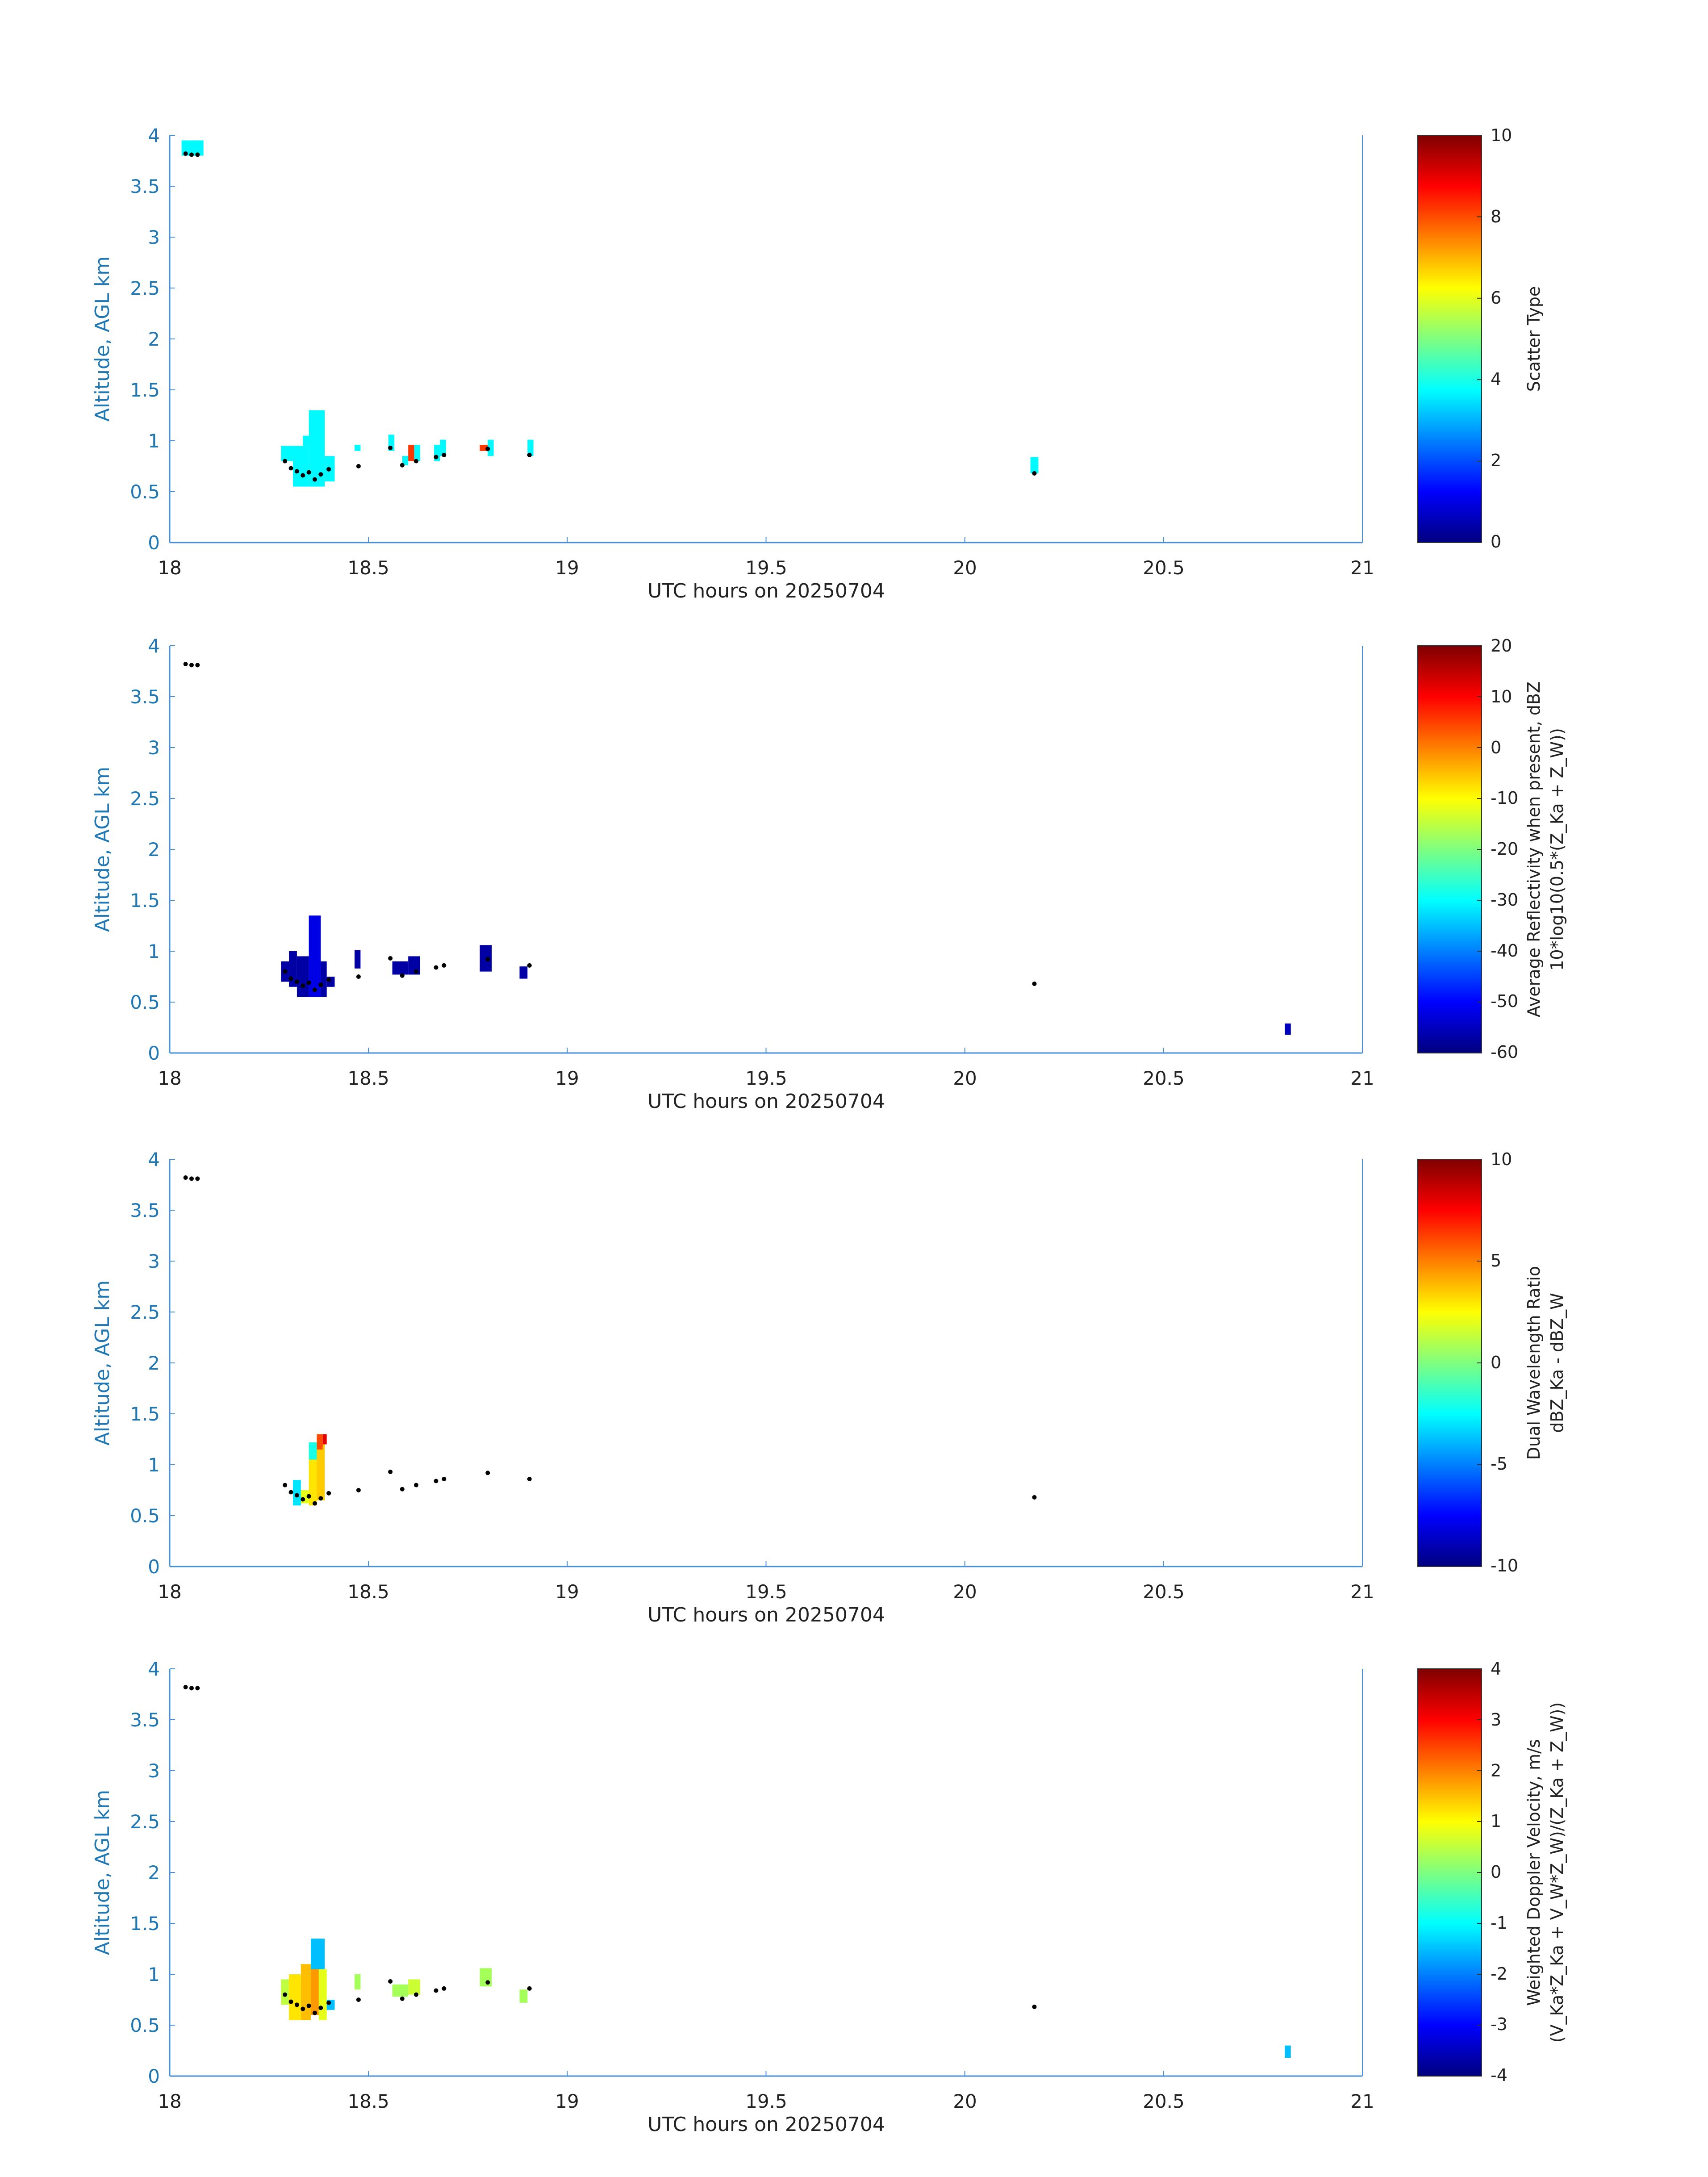 The height and width of the screenshot is (2177, 1708). What do you see at coordinates (1499, 1974) in the screenshot?
I see `colorbar-tick-label: -2` at bounding box center [1499, 1974].